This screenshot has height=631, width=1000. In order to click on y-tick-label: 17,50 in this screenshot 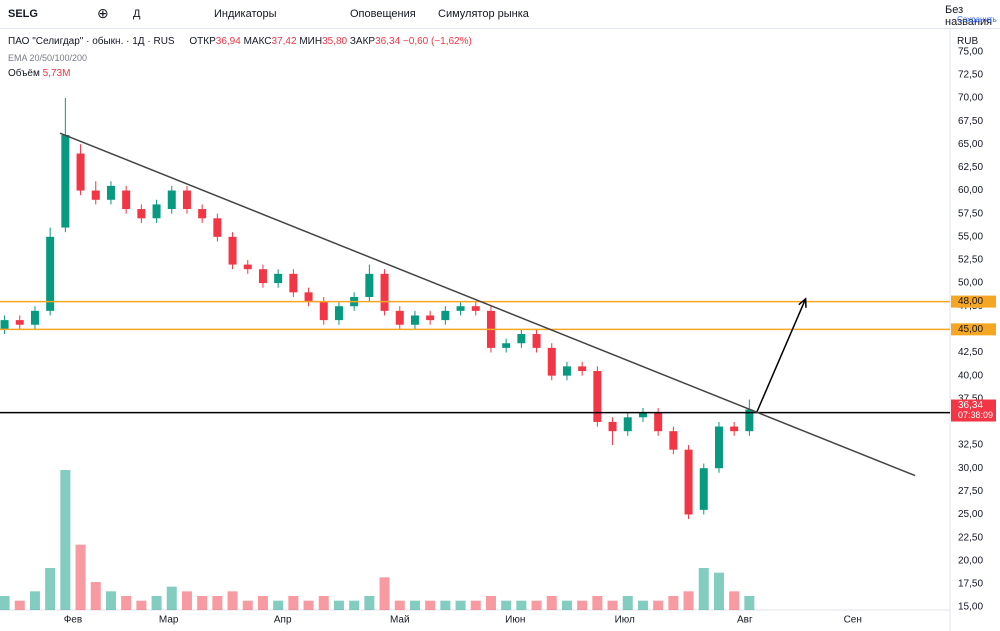, I will do `click(970, 584)`.